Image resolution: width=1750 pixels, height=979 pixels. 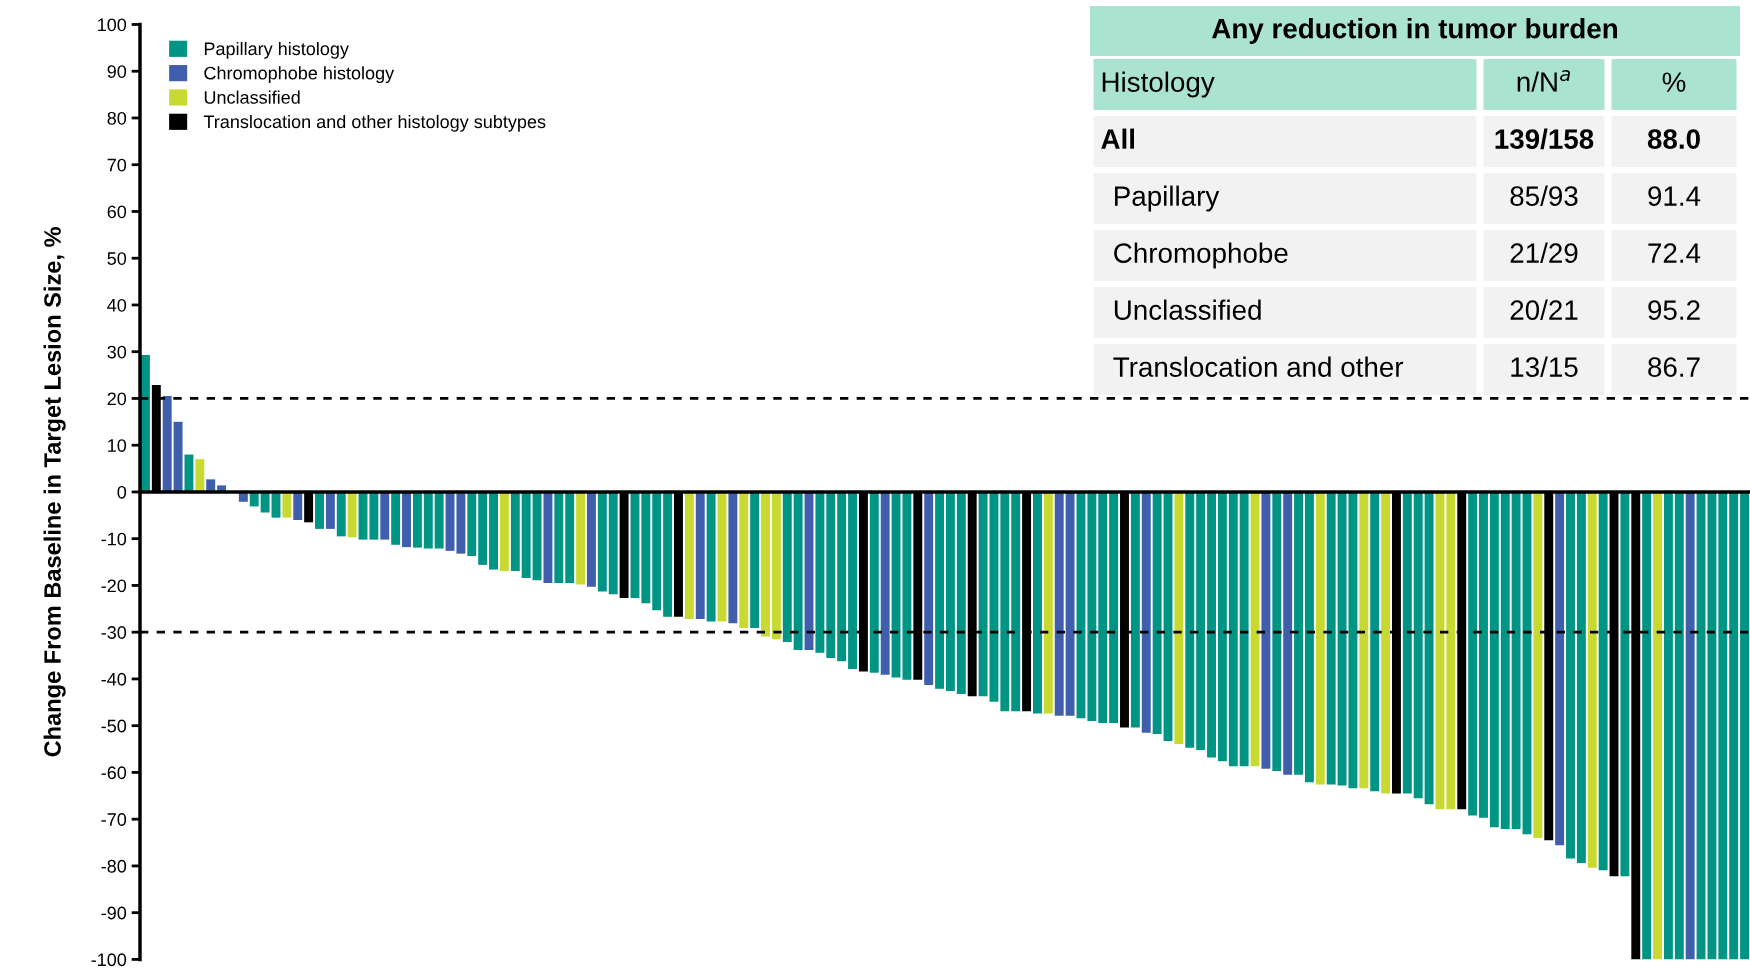 What do you see at coordinates (1414, 31) in the screenshot?
I see `annotation: Any reduction in tumor burden` at bounding box center [1414, 31].